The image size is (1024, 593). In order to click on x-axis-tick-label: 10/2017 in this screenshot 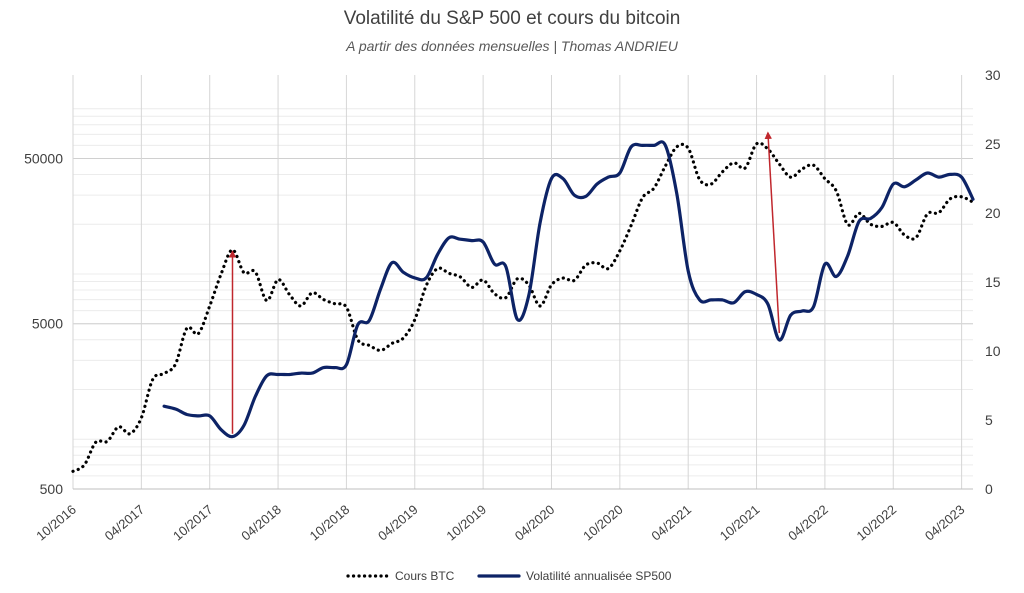, I will do `click(193, 523)`.